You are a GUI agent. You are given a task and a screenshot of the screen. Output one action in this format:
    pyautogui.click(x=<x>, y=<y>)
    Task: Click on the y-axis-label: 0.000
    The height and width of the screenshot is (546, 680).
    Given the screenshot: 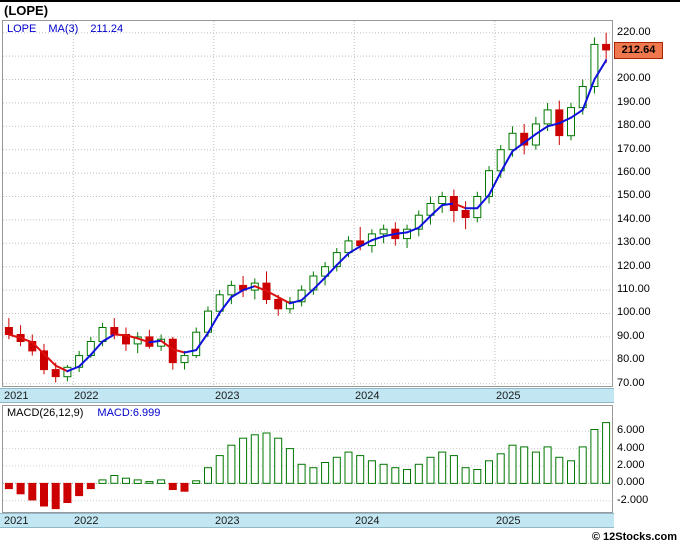 What is the action you would take?
    pyautogui.click(x=631, y=482)
    